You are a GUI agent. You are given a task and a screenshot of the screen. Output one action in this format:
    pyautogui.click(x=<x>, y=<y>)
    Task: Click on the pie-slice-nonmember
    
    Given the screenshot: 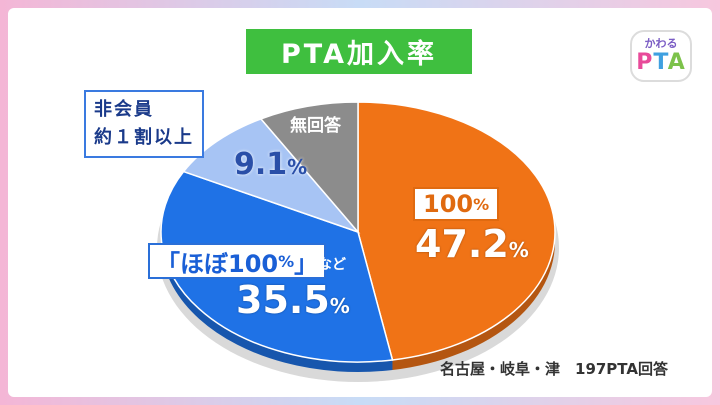 What is the action you would take?
    pyautogui.click(x=271, y=175)
    